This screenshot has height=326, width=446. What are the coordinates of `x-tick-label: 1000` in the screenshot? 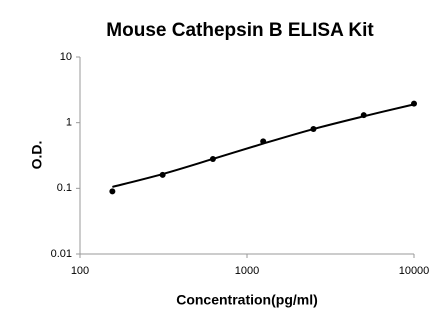 It's located at (247, 271).